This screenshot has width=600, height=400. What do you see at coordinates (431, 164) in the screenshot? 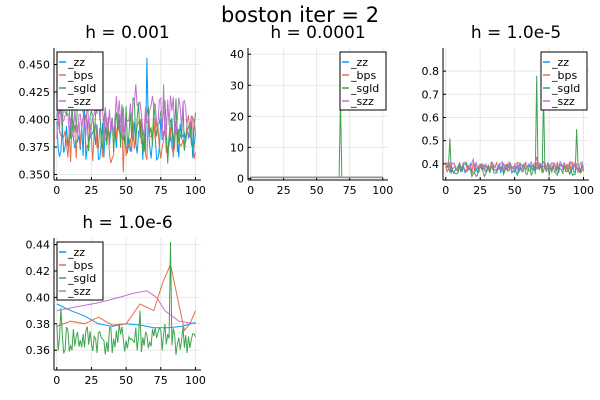
I see `y-tick-label: 0.4` at bounding box center [431, 164].